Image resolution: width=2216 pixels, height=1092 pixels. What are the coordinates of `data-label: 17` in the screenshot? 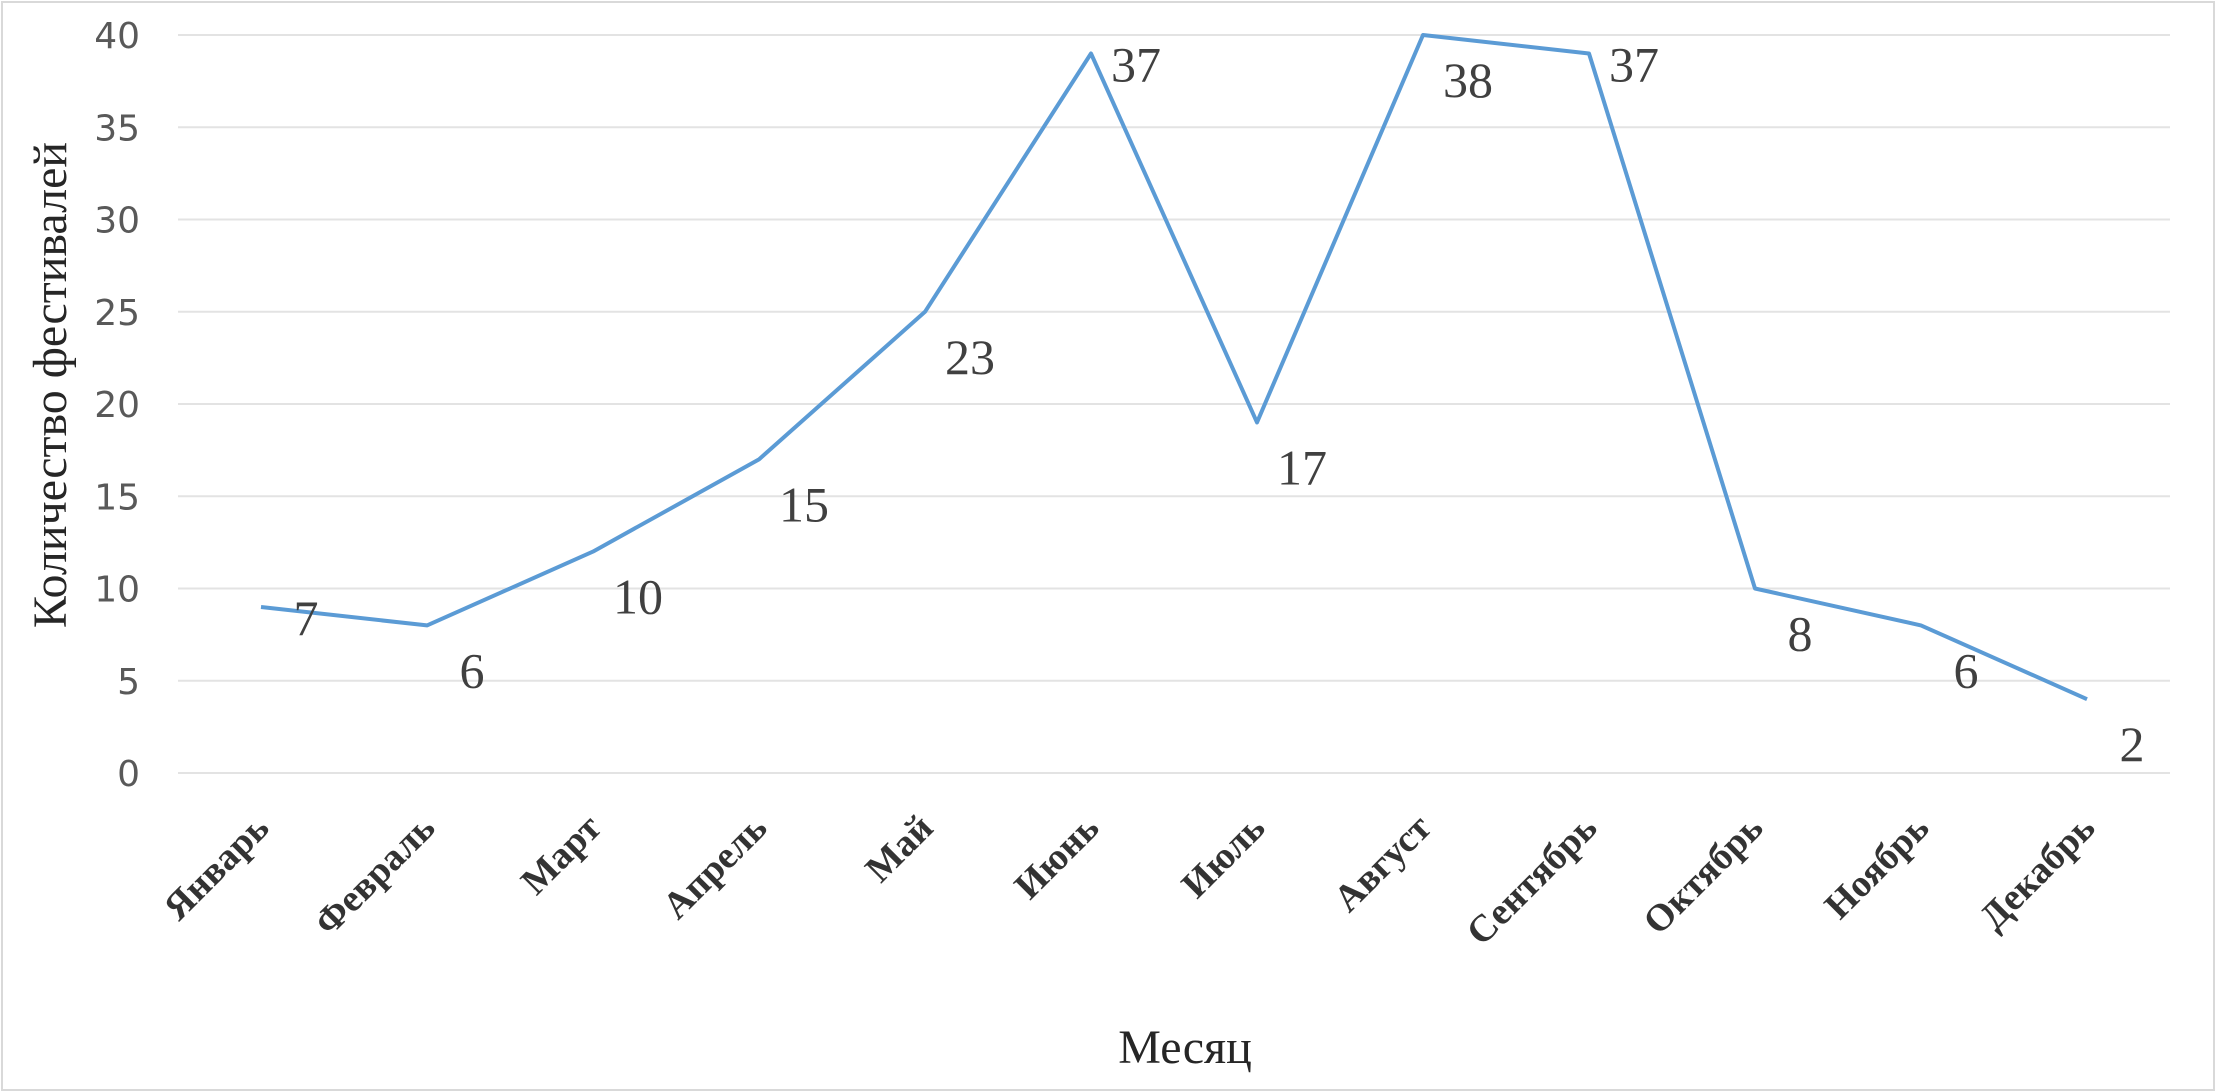 It's located at (1302, 467).